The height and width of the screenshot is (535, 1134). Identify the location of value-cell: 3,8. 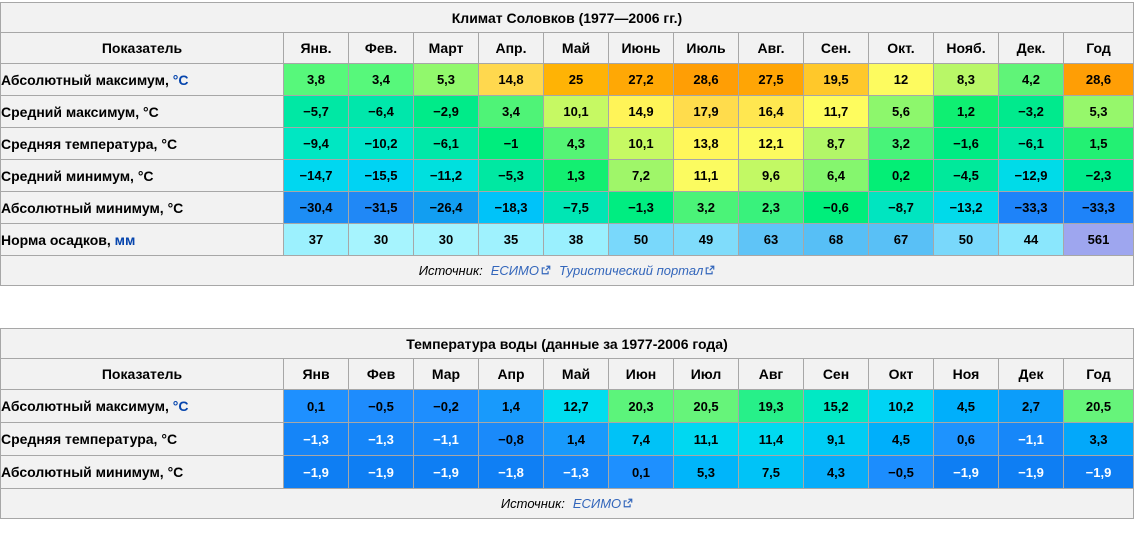
(316, 79).